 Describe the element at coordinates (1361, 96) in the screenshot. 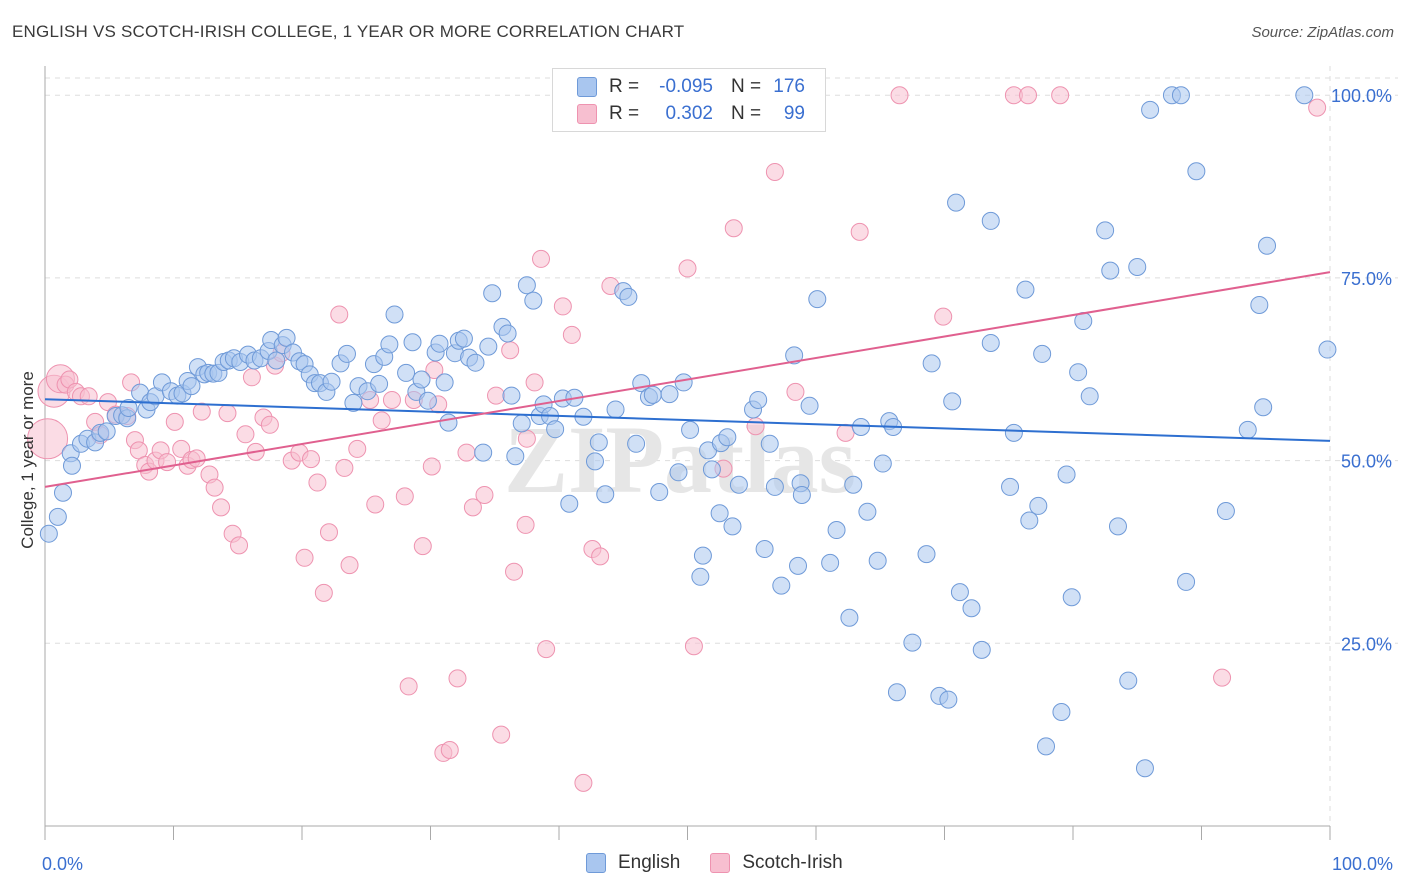

I see `y-tick-label: 100.0%` at that location.